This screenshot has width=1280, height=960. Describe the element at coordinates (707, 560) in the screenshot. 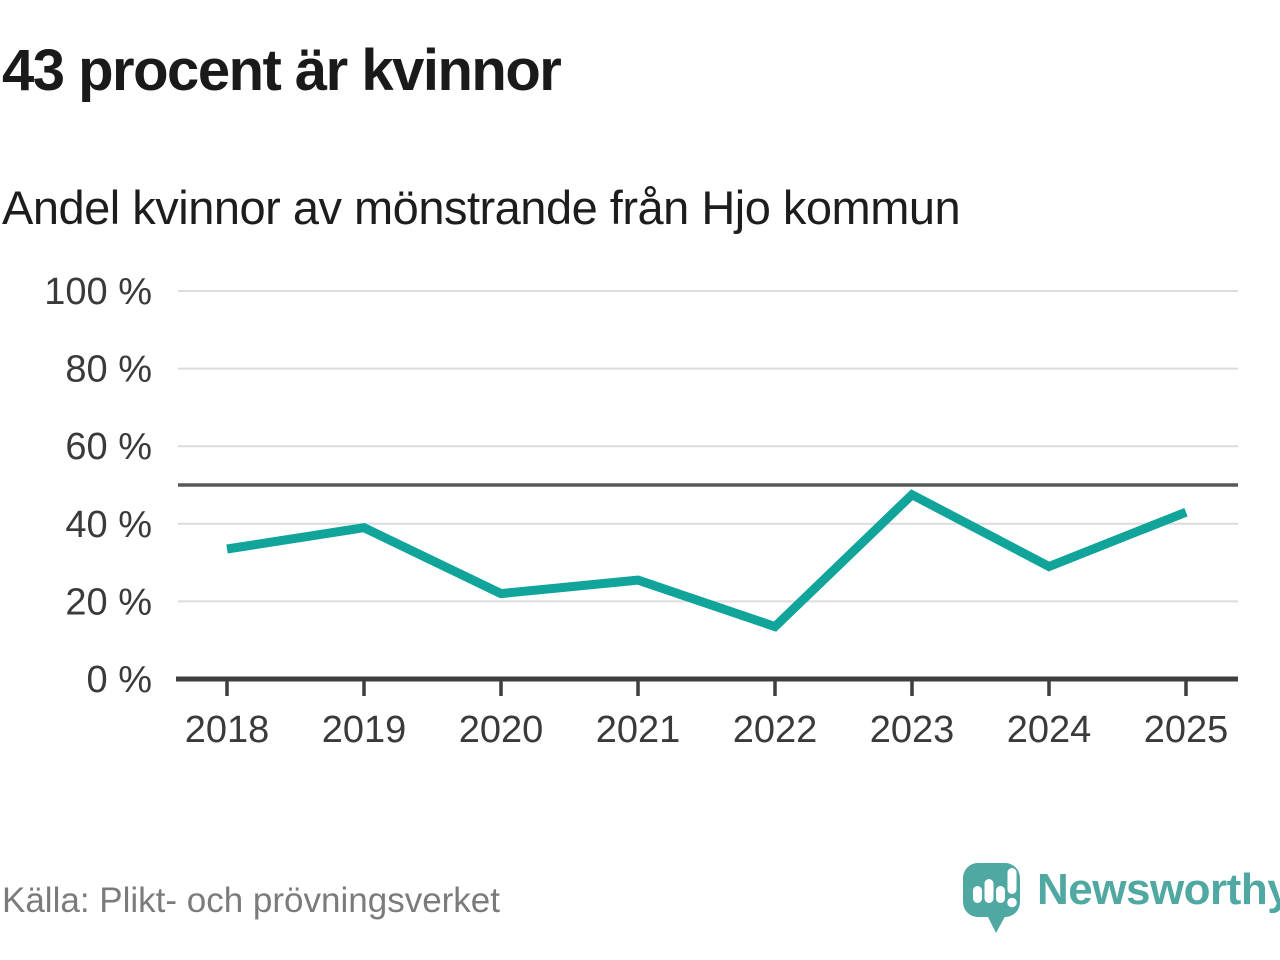

I see `data-line-andel-kvinnor` at that location.